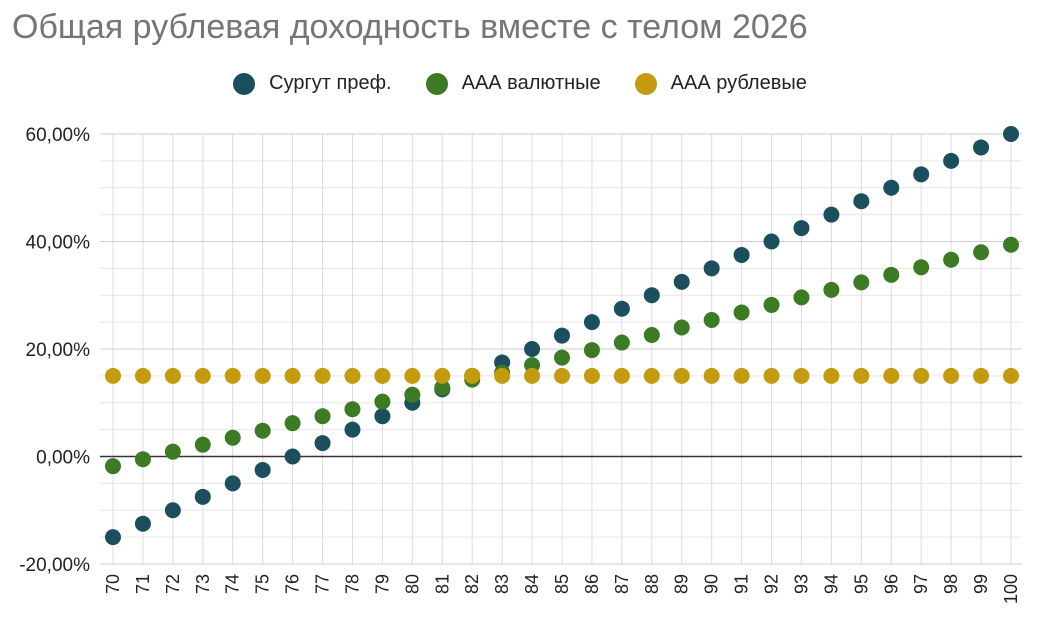  I want to click on y-tick-label: 40,00%, so click(58, 243).